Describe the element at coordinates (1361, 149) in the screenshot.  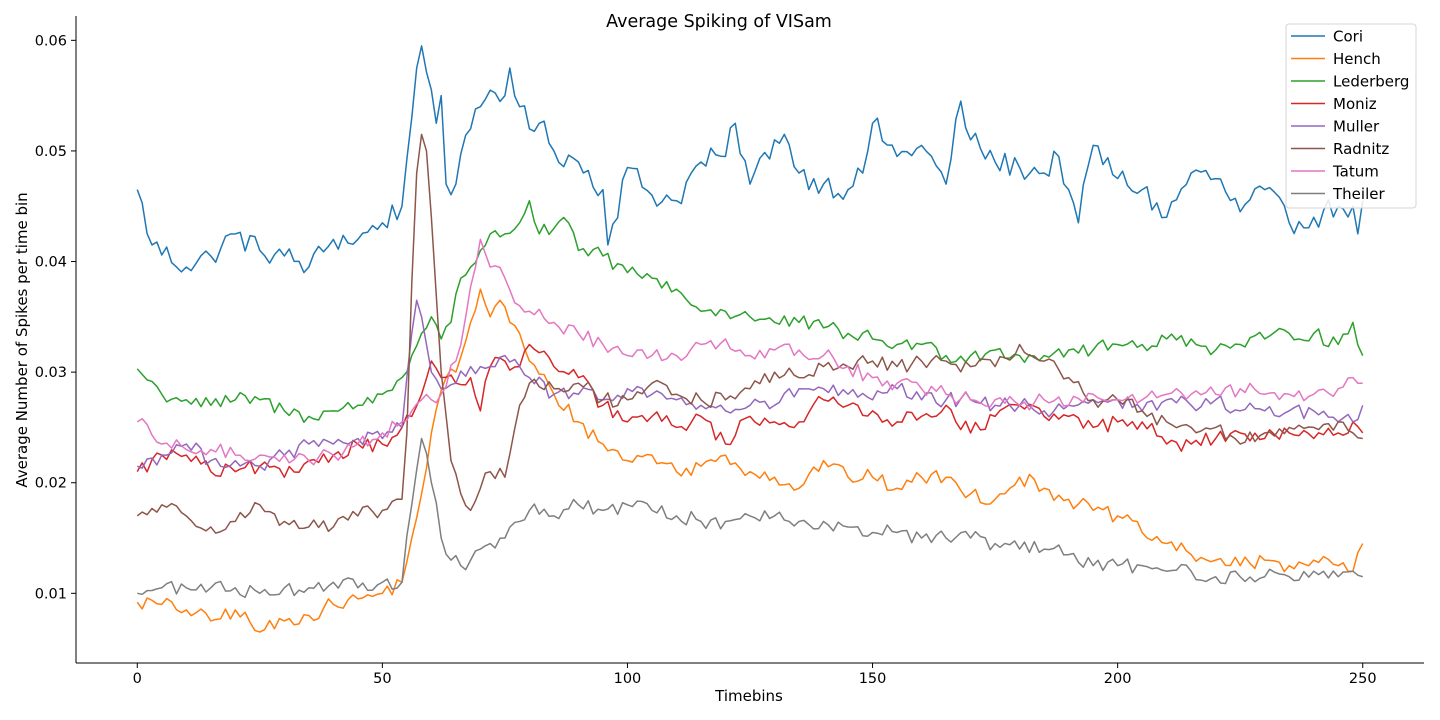
I see `legend-label: Radnitz` at that location.